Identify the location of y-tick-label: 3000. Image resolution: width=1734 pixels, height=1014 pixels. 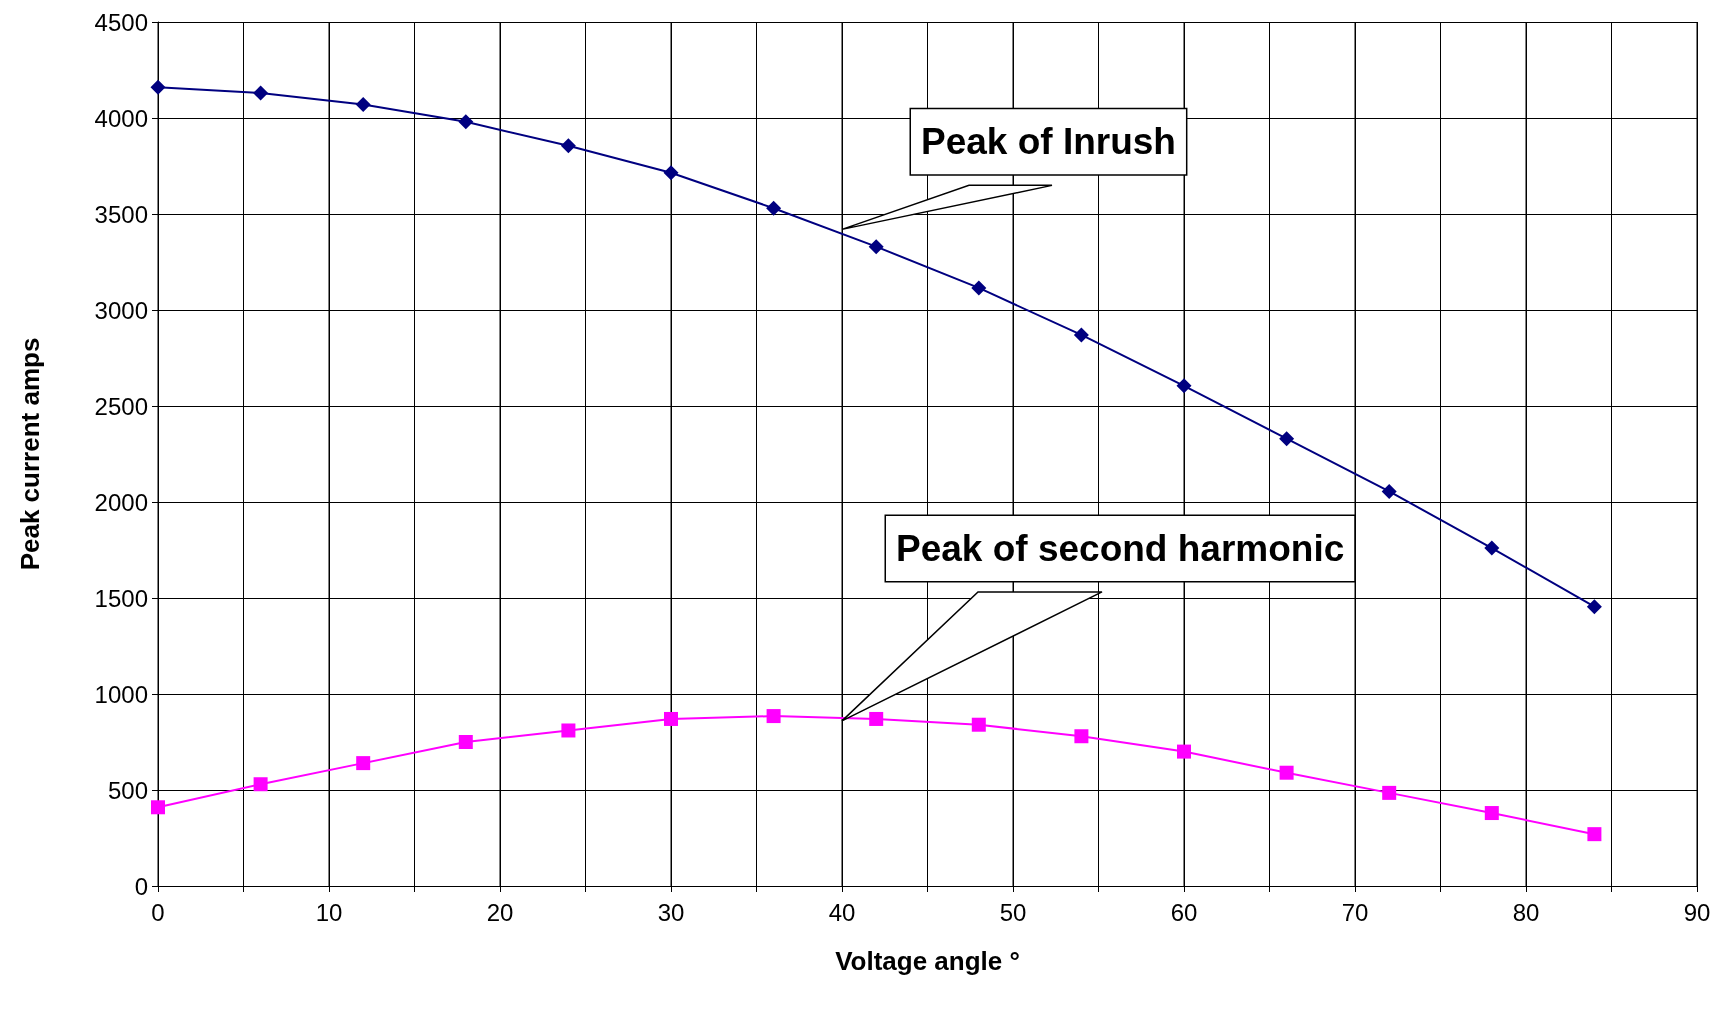
(121, 310).